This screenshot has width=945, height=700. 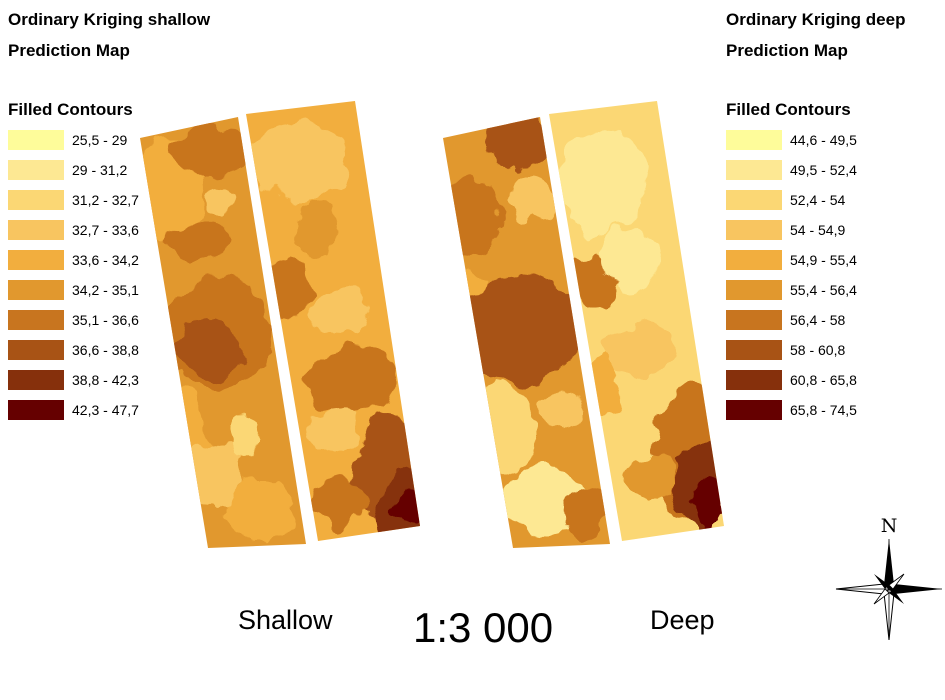 What do you see at coordinates (823, 380) in the screenshot?
I see `deep-legend-label: 60,8 - 65,8` at bounding box center [823, 380].